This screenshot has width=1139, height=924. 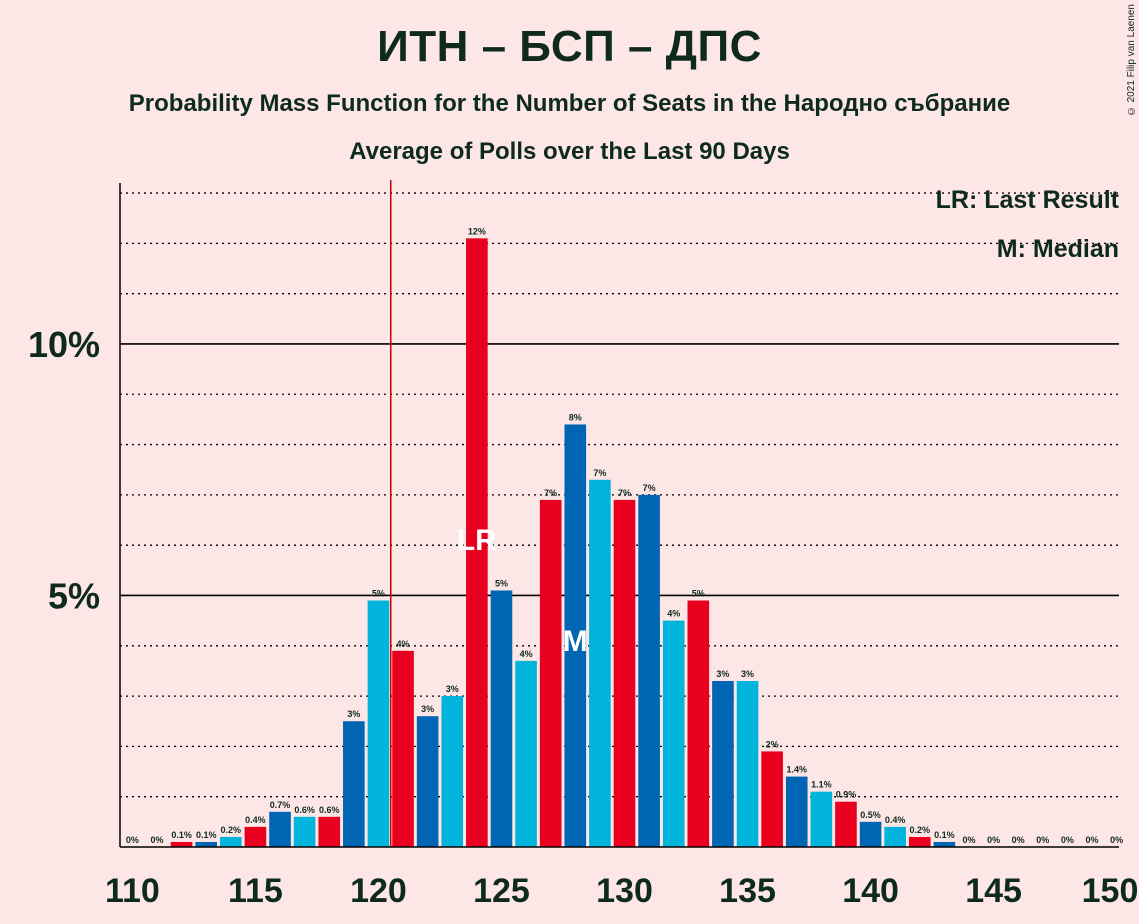 What do you see at coordinates (870, 815) in the screenshot?
I see `value-label-140: 0.5%` at bounding box center [870, 815].